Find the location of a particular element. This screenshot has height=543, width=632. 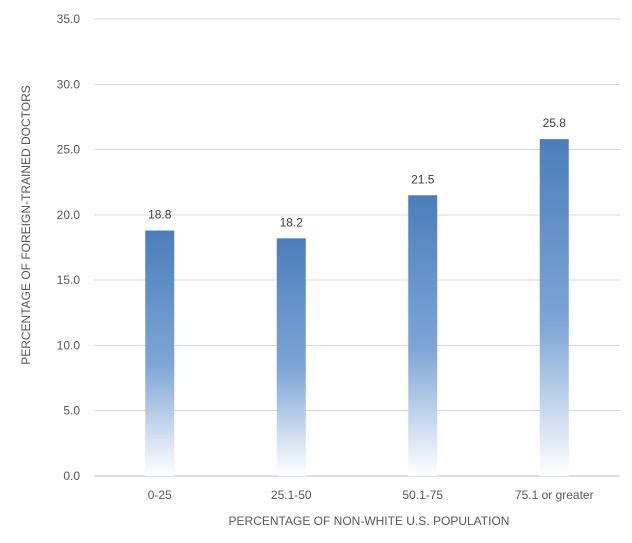

y-axis-title: PERCENTAGE OF FOREIGN-TRAINED DOCTORS is located at coordinates (26, 225).